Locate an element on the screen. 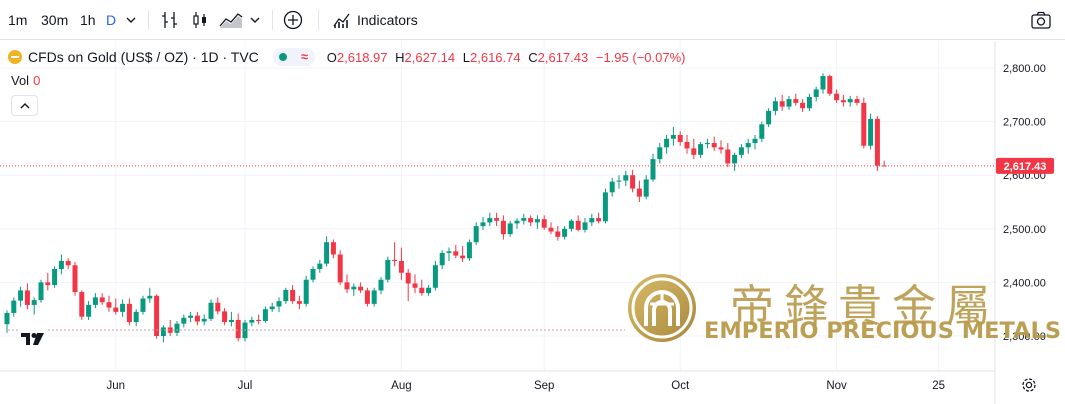 This screenshot has width=1065, height=404. candlestick-style-icon is located at coordinates (200, 20).